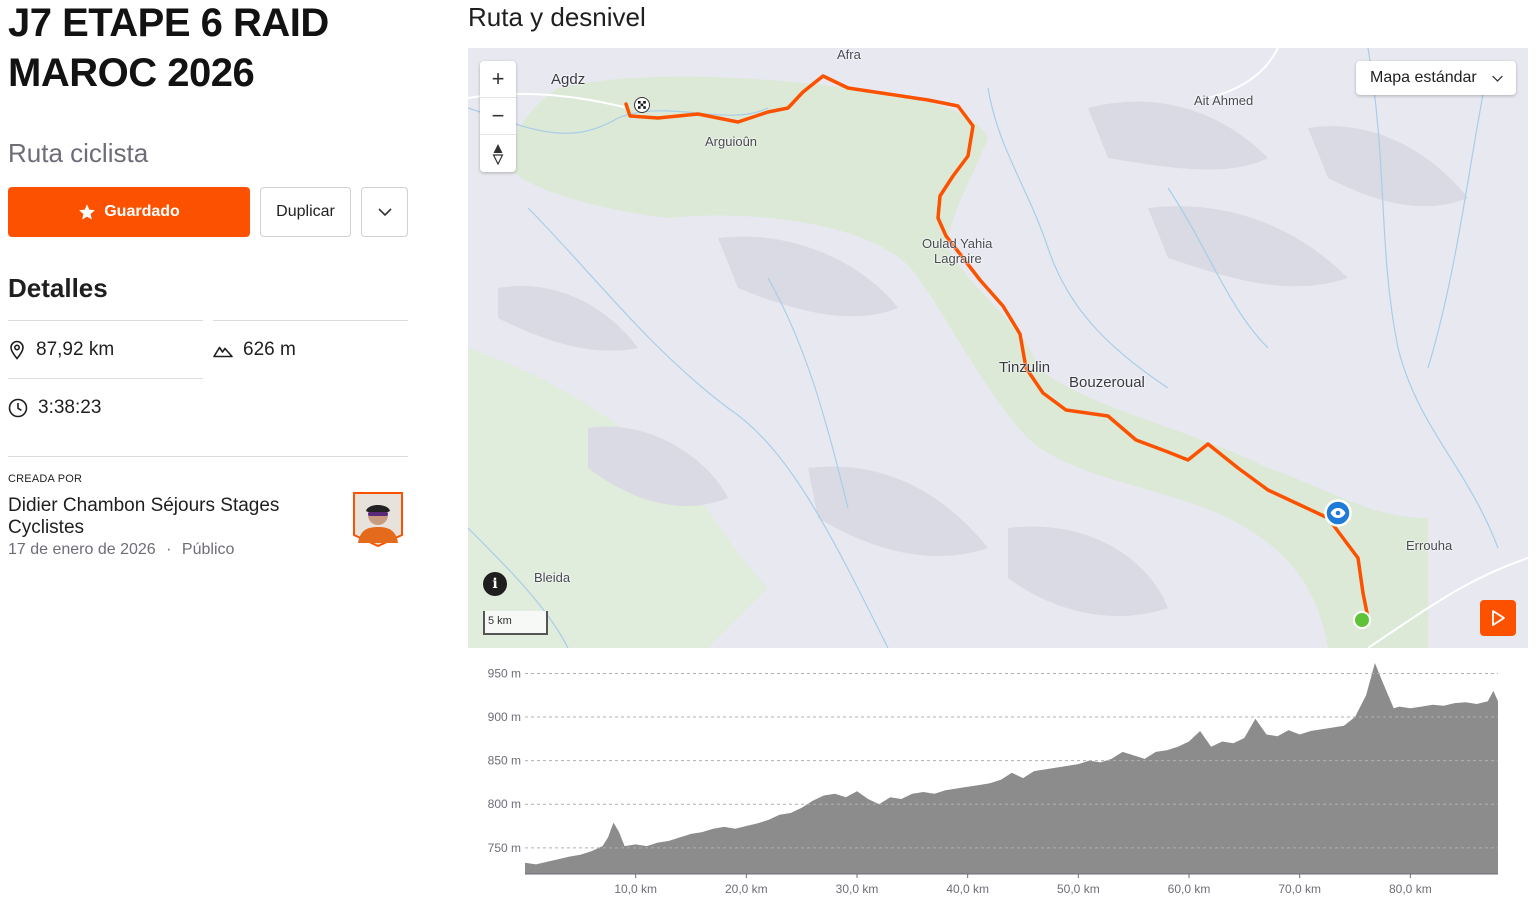  I want to click on creator-meta: 17 de enero de 2026 · Público, so click(168, 550).